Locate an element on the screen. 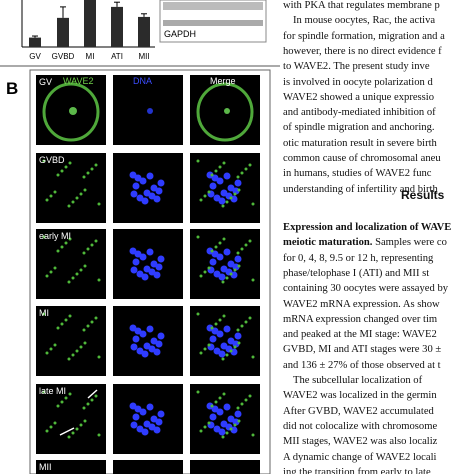 This screenshot has width=474, height=474. x-tick-label: ATI is located at coordinates (117, 56).